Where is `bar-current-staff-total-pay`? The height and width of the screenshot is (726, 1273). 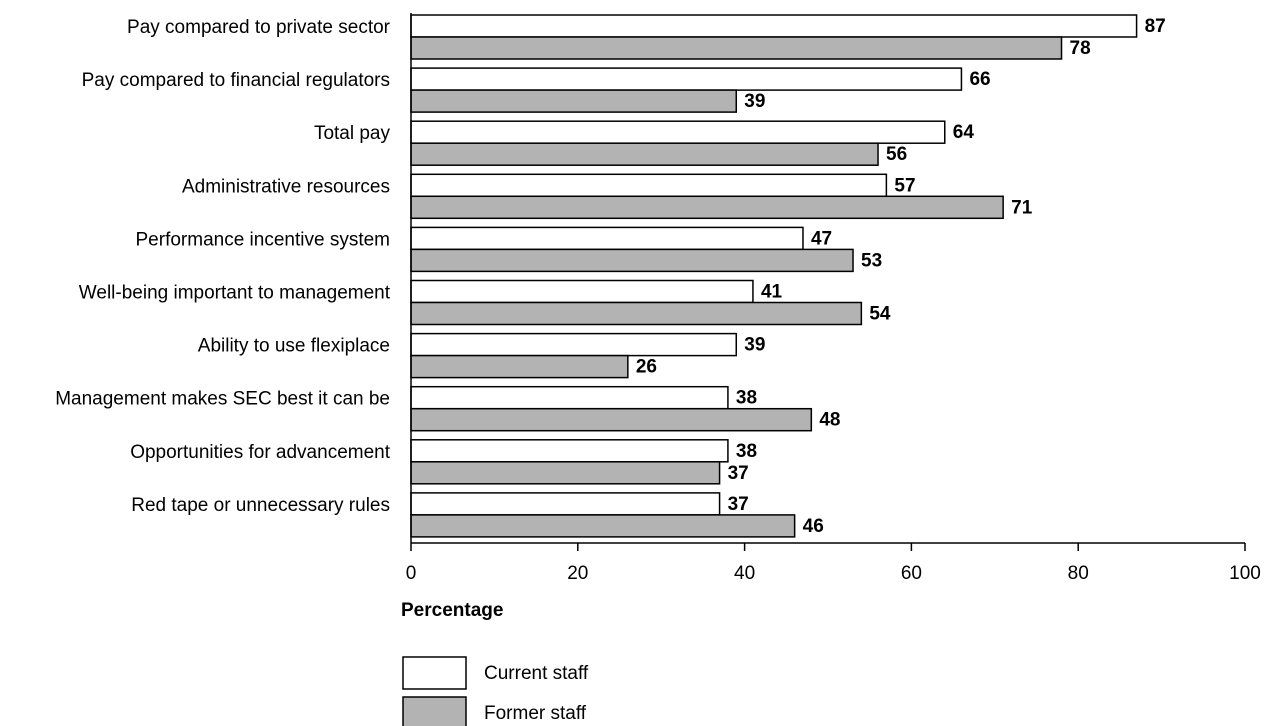
bar-current-staff-total-pay is located at coordinates (678, 132).